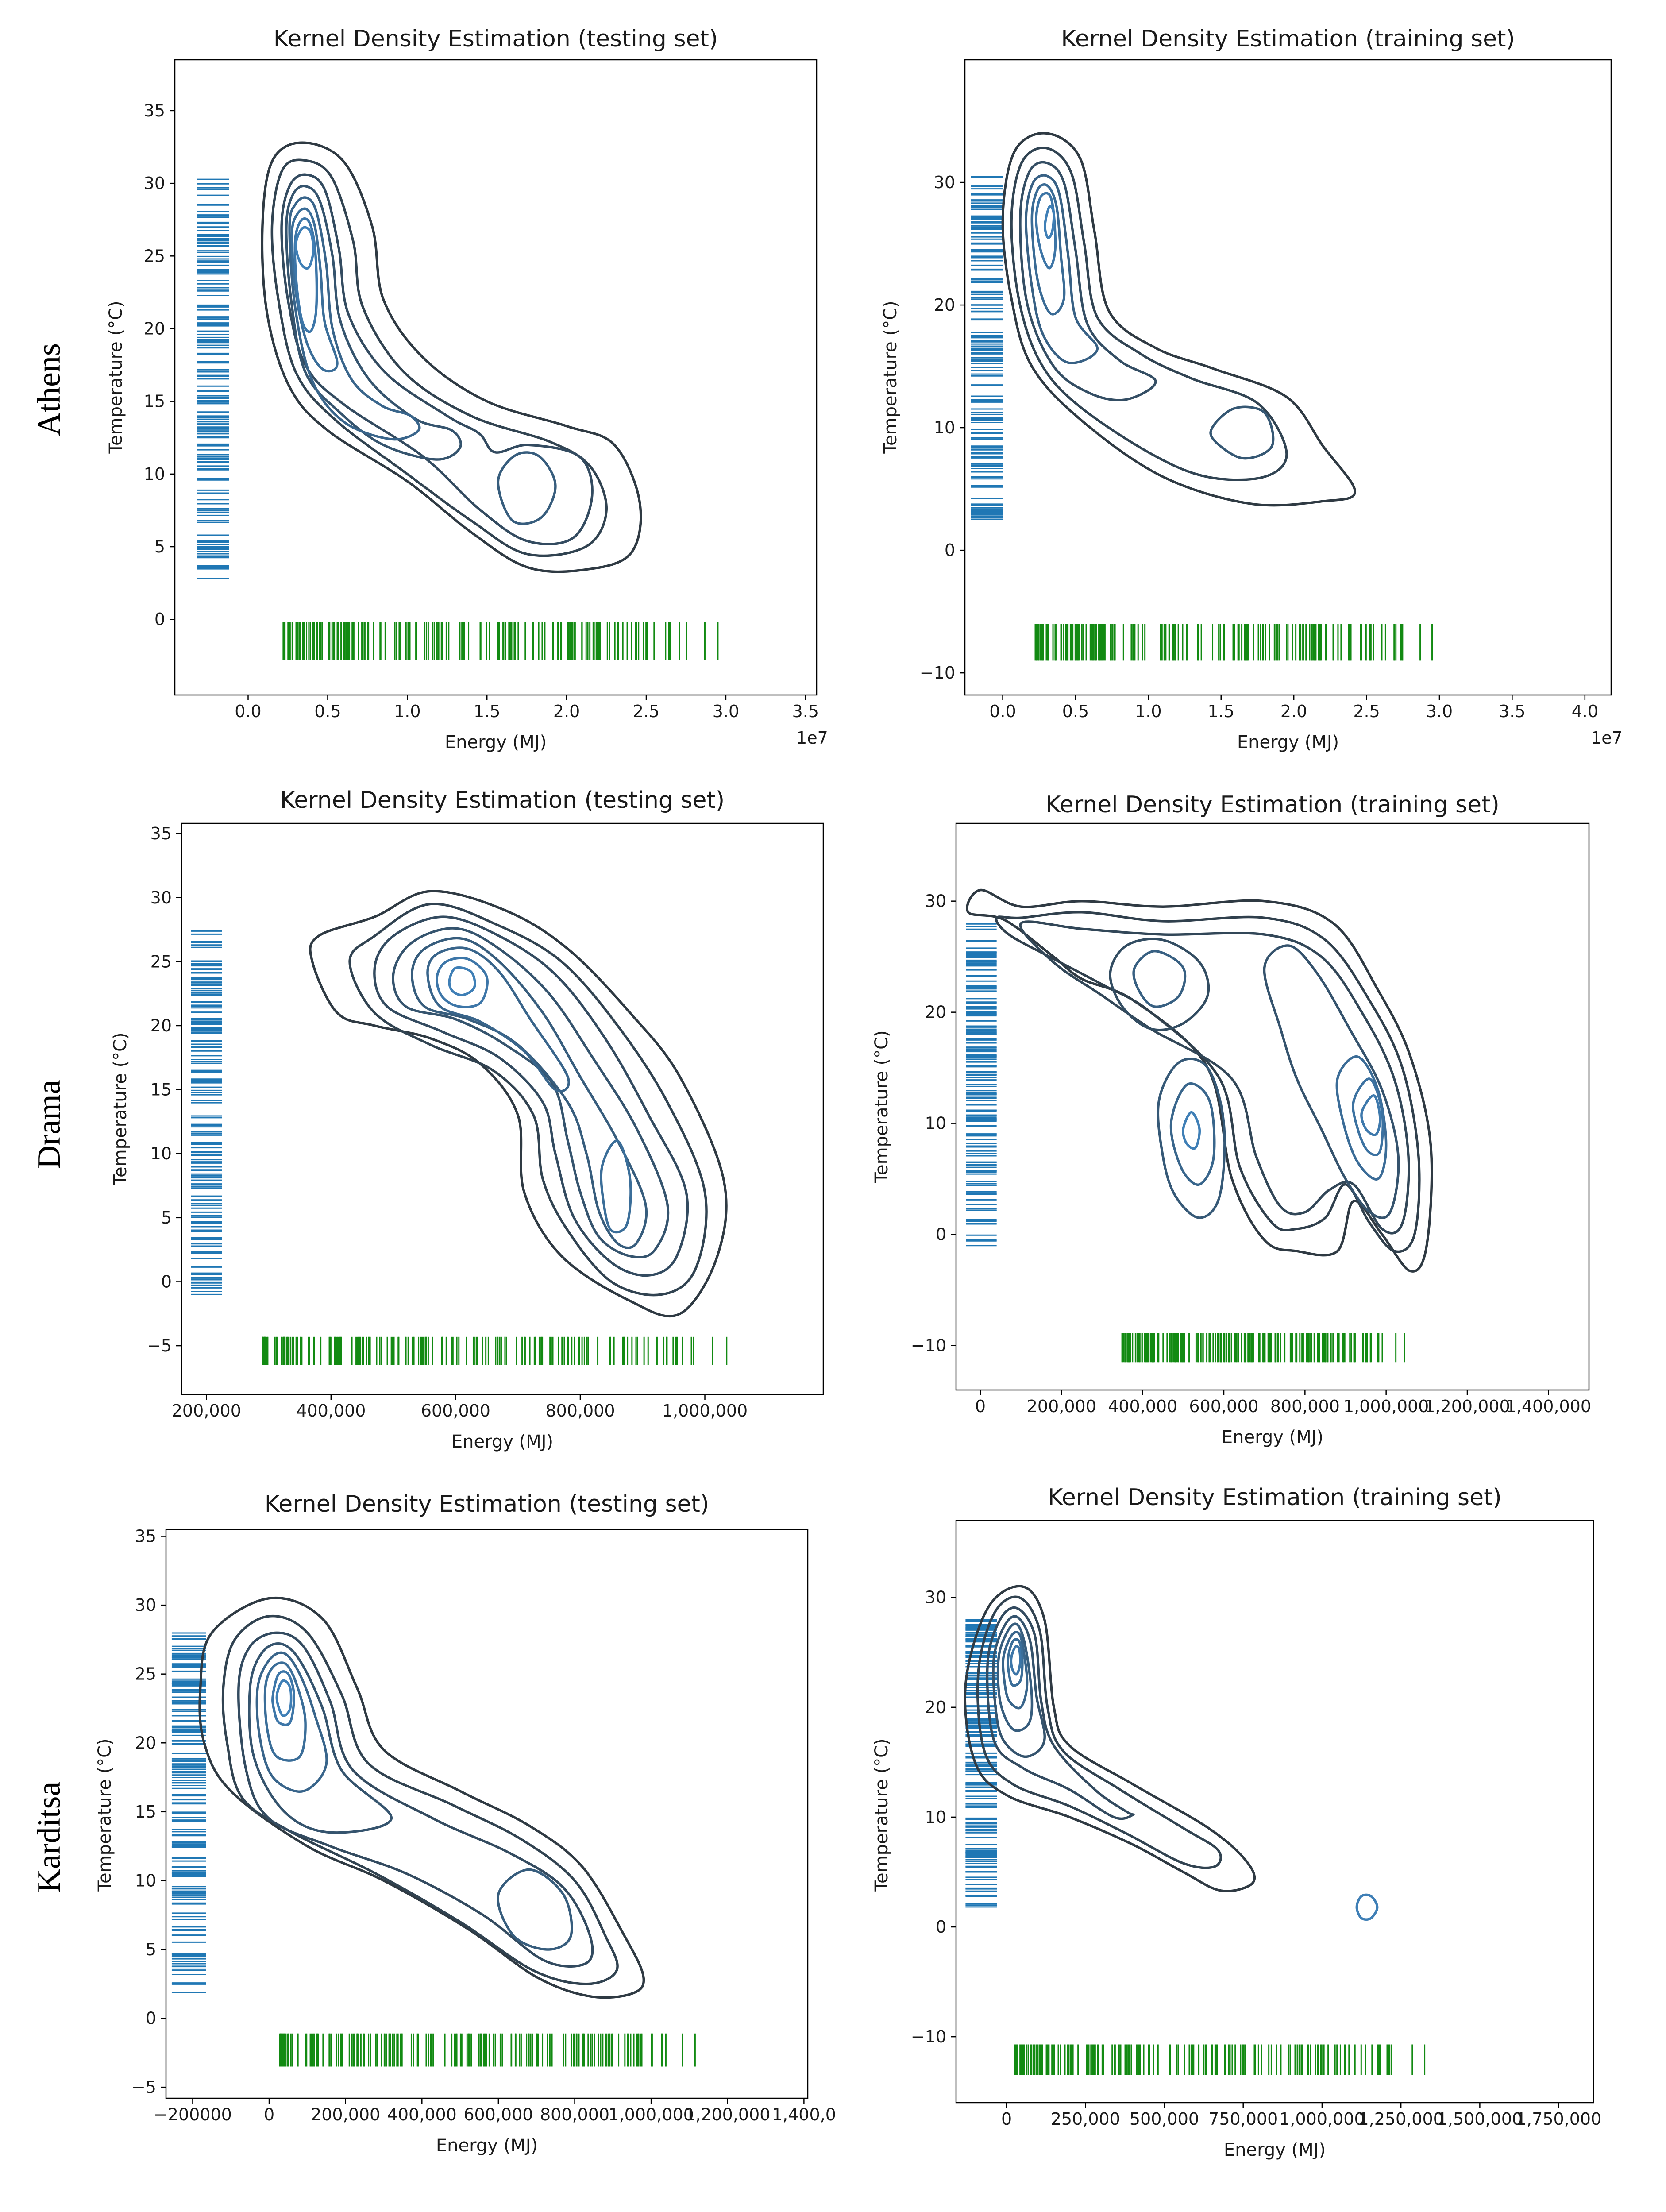 Image resolution: width=1666 pixels, height=2212 pixels. Describe the element at coordinates (1148, 711) in the screenshot. I see `x-tick-label: 1.0` at that location.